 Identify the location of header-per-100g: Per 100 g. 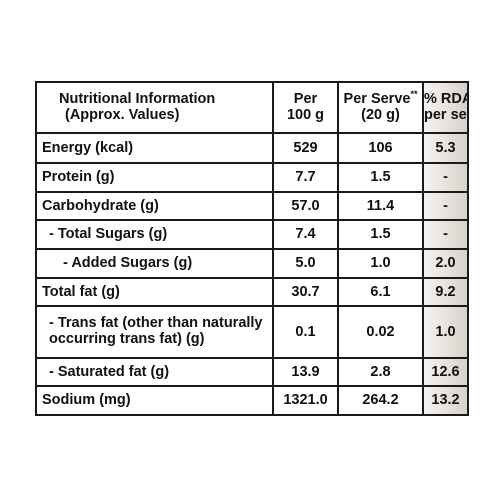
(305, 107).